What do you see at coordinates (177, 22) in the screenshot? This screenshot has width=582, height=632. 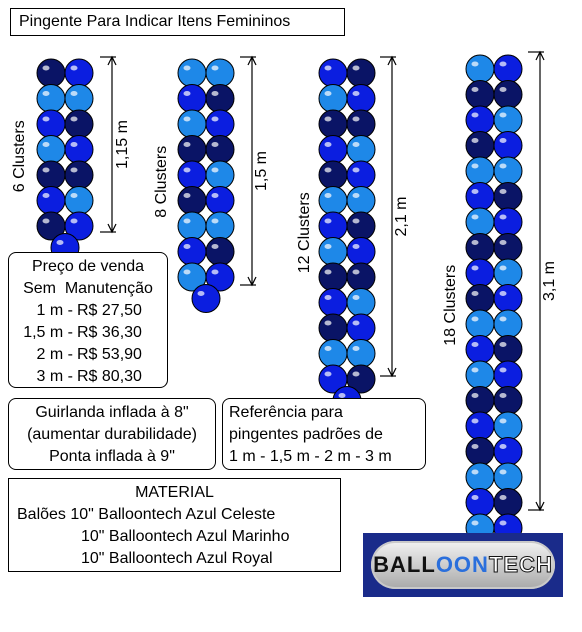 I see `page-title: Pingente Para Indicar Itens Femininos` at bounding box center [177, 22].